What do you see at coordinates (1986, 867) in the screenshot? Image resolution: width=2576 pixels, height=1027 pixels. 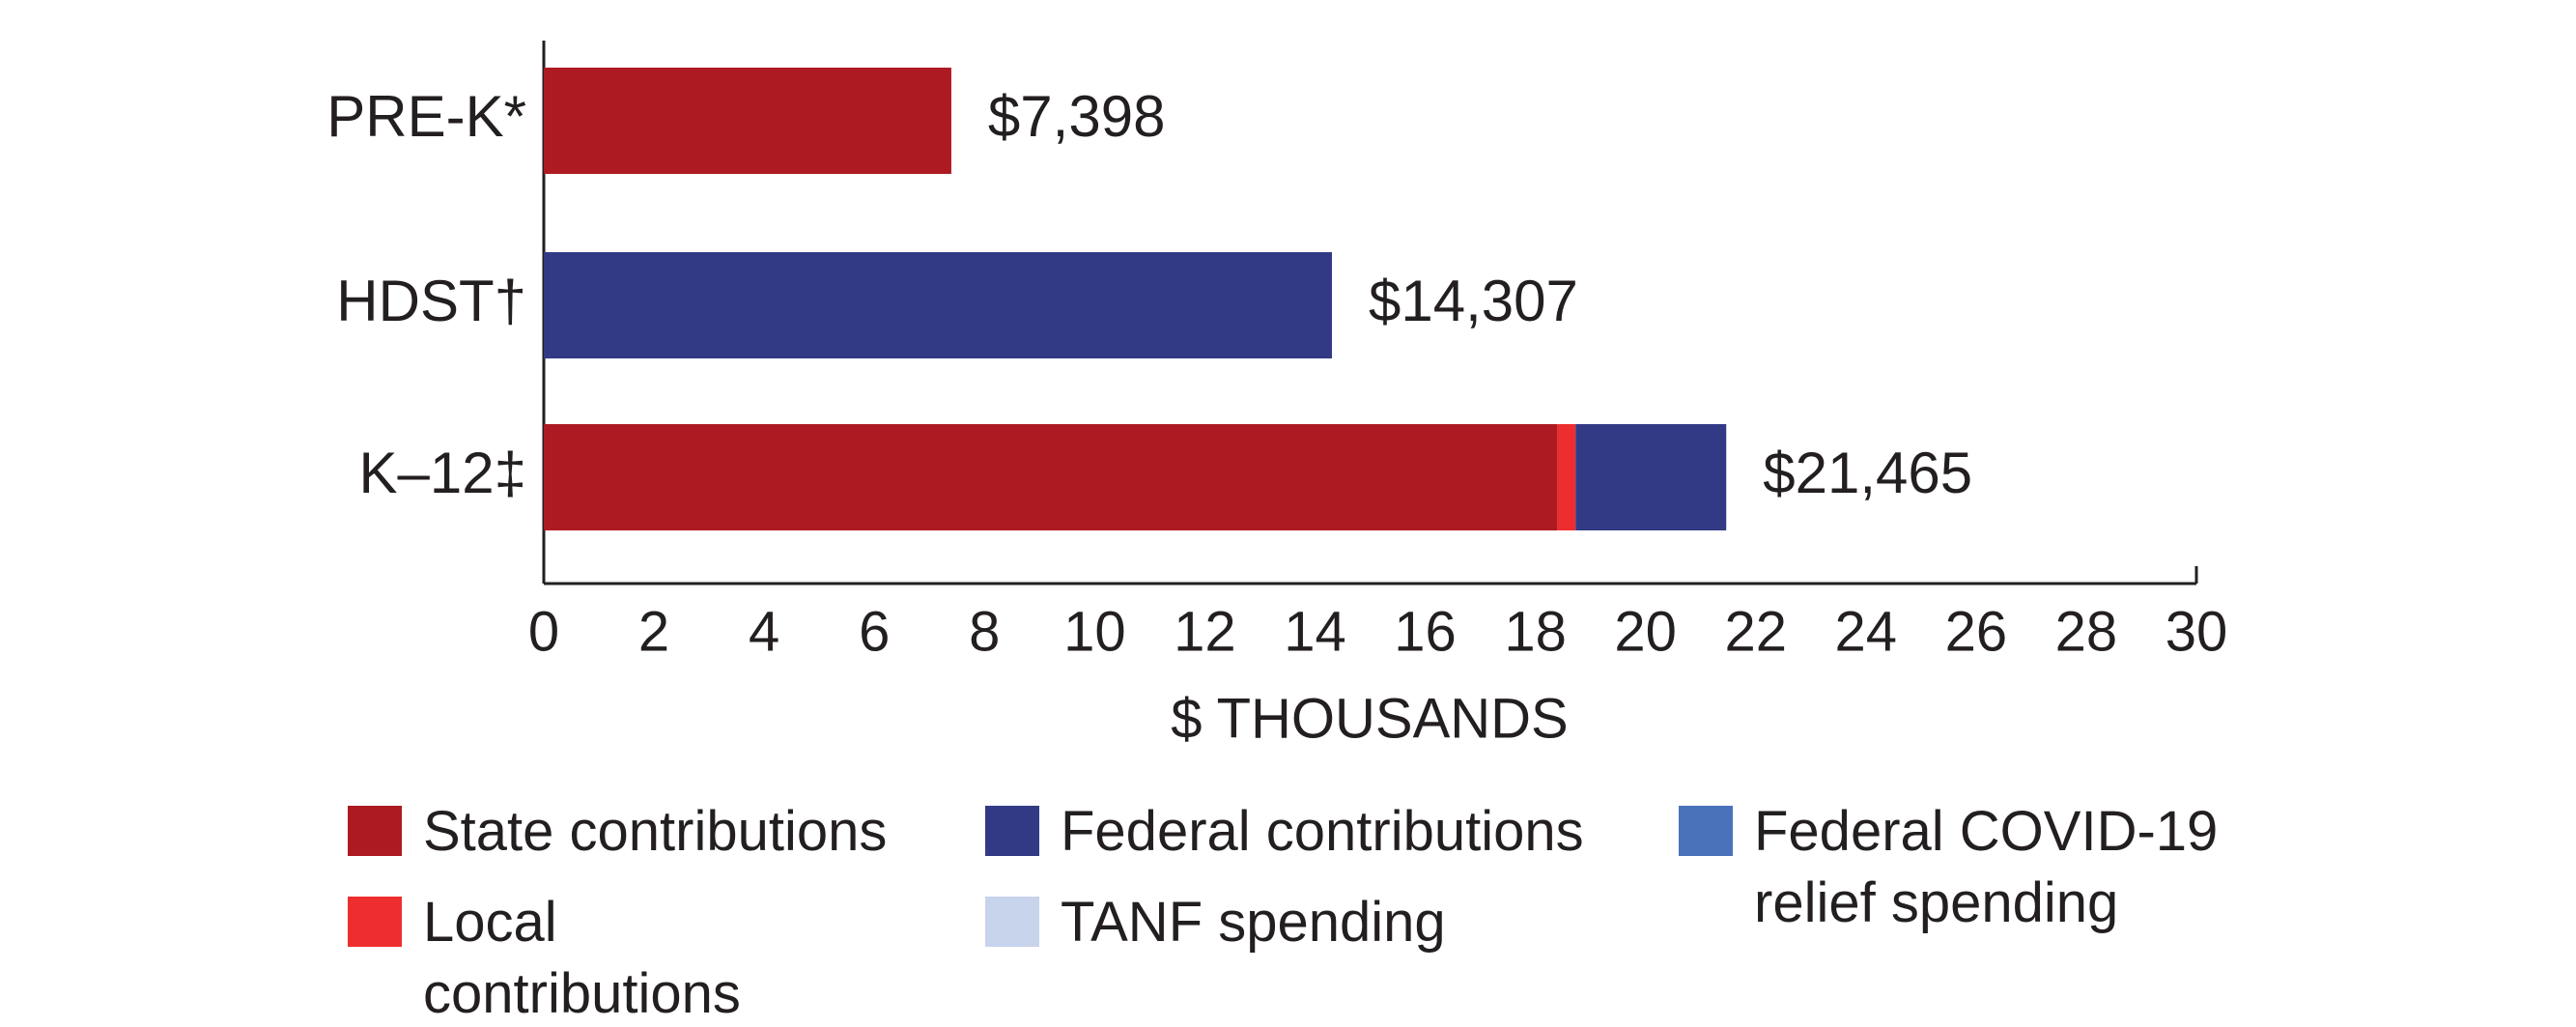 I see `legend-label: Federal COVID-19 relief spending` at bounding box center [1986, 867].